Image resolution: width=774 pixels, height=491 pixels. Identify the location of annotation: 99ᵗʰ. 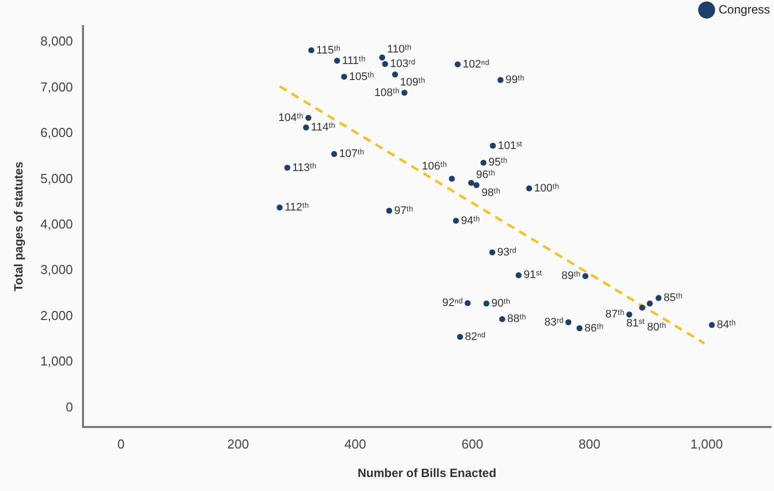
(514, 80).